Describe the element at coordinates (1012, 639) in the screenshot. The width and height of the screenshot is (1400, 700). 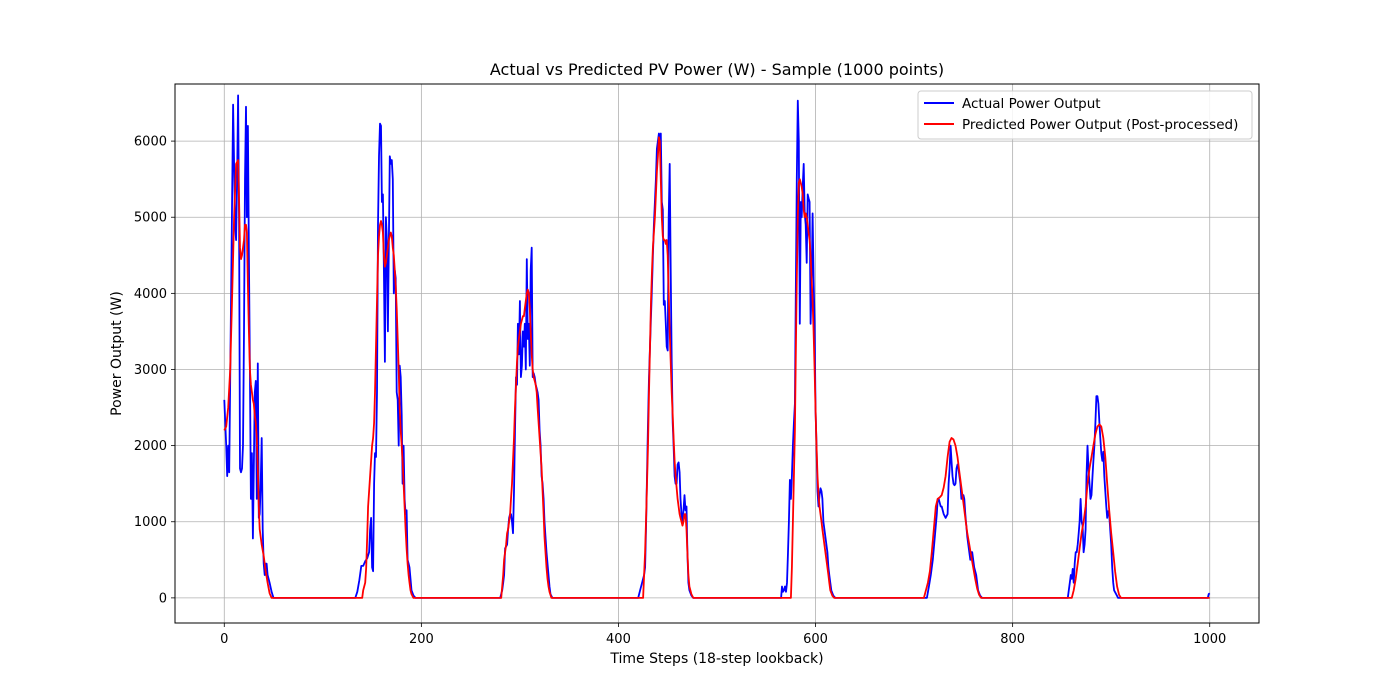
I see `x-tick-label: 800` at that location.